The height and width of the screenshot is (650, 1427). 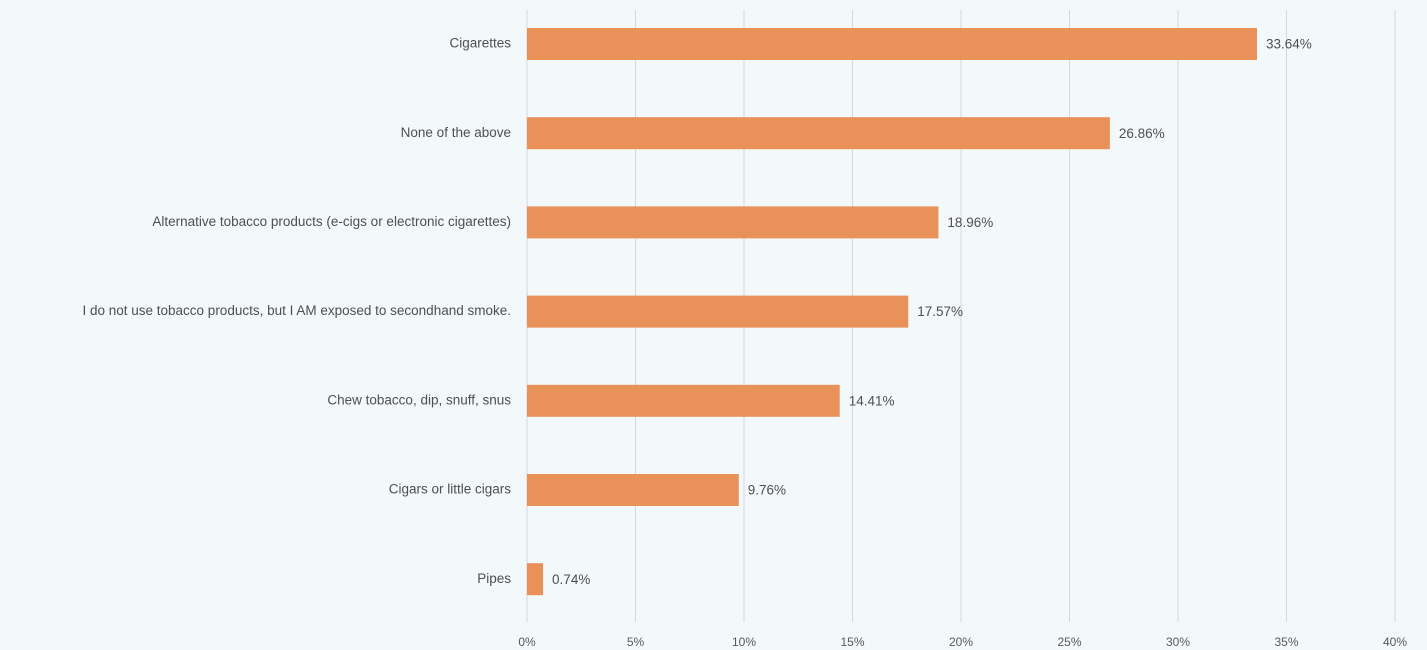 I want to click on data-label: 18.96%, so click(x=970, y=222).